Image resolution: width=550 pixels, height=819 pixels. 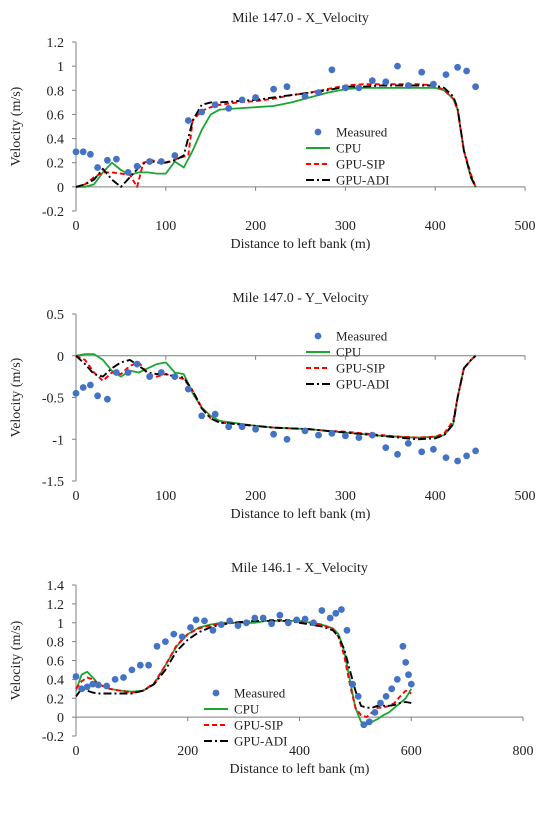 I want to click on legend-label: Measured, so click(x=362, y=132).